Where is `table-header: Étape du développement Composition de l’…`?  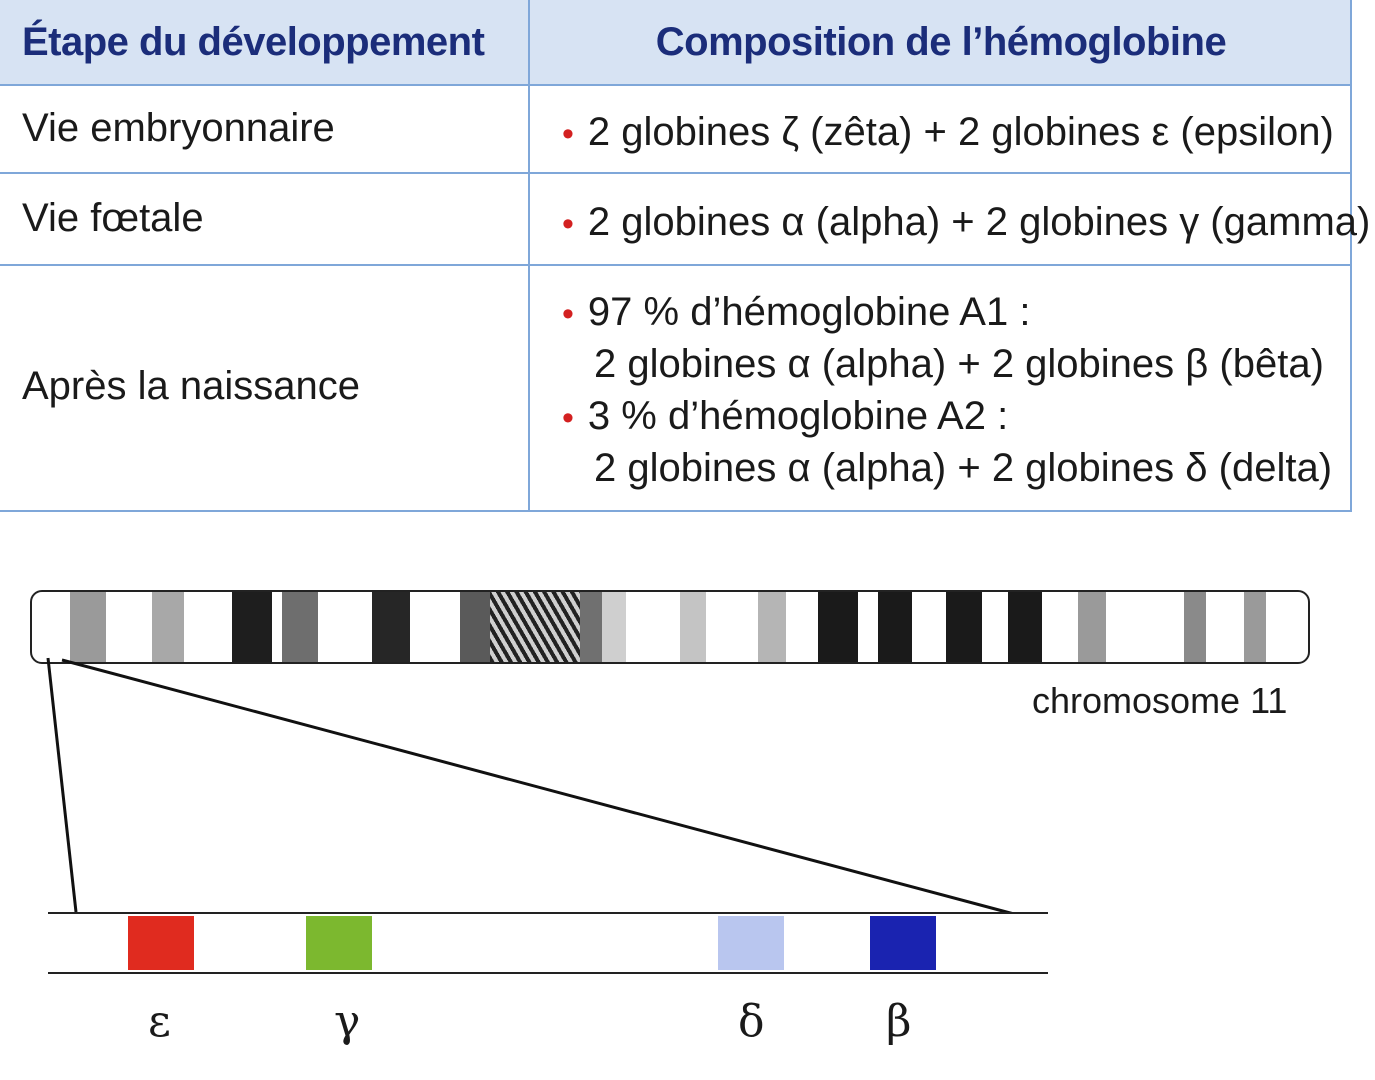
table-header: Étape du développement Composition de l’… is located at coordinates (676, 43).